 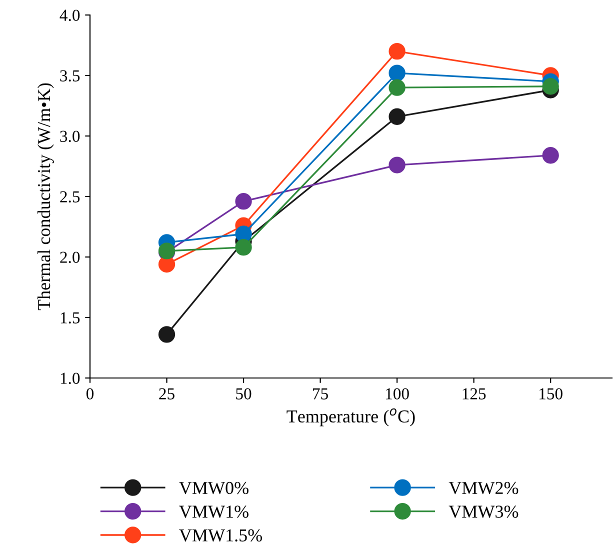 What do you see at coordinates (244, 394) in the screenshot?
I see `x-tick-label: 50` at bounding box center [244, 394].